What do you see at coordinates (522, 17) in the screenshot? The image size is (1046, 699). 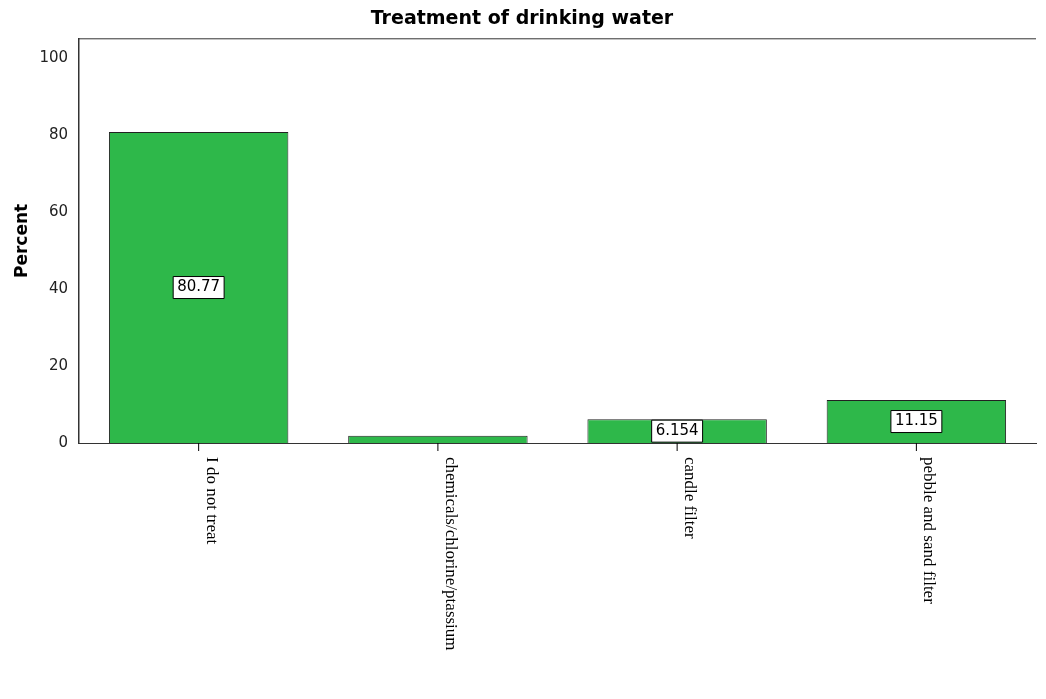 I see `chart-title: Treatment of drinking water` at bounding box center [522, 17].